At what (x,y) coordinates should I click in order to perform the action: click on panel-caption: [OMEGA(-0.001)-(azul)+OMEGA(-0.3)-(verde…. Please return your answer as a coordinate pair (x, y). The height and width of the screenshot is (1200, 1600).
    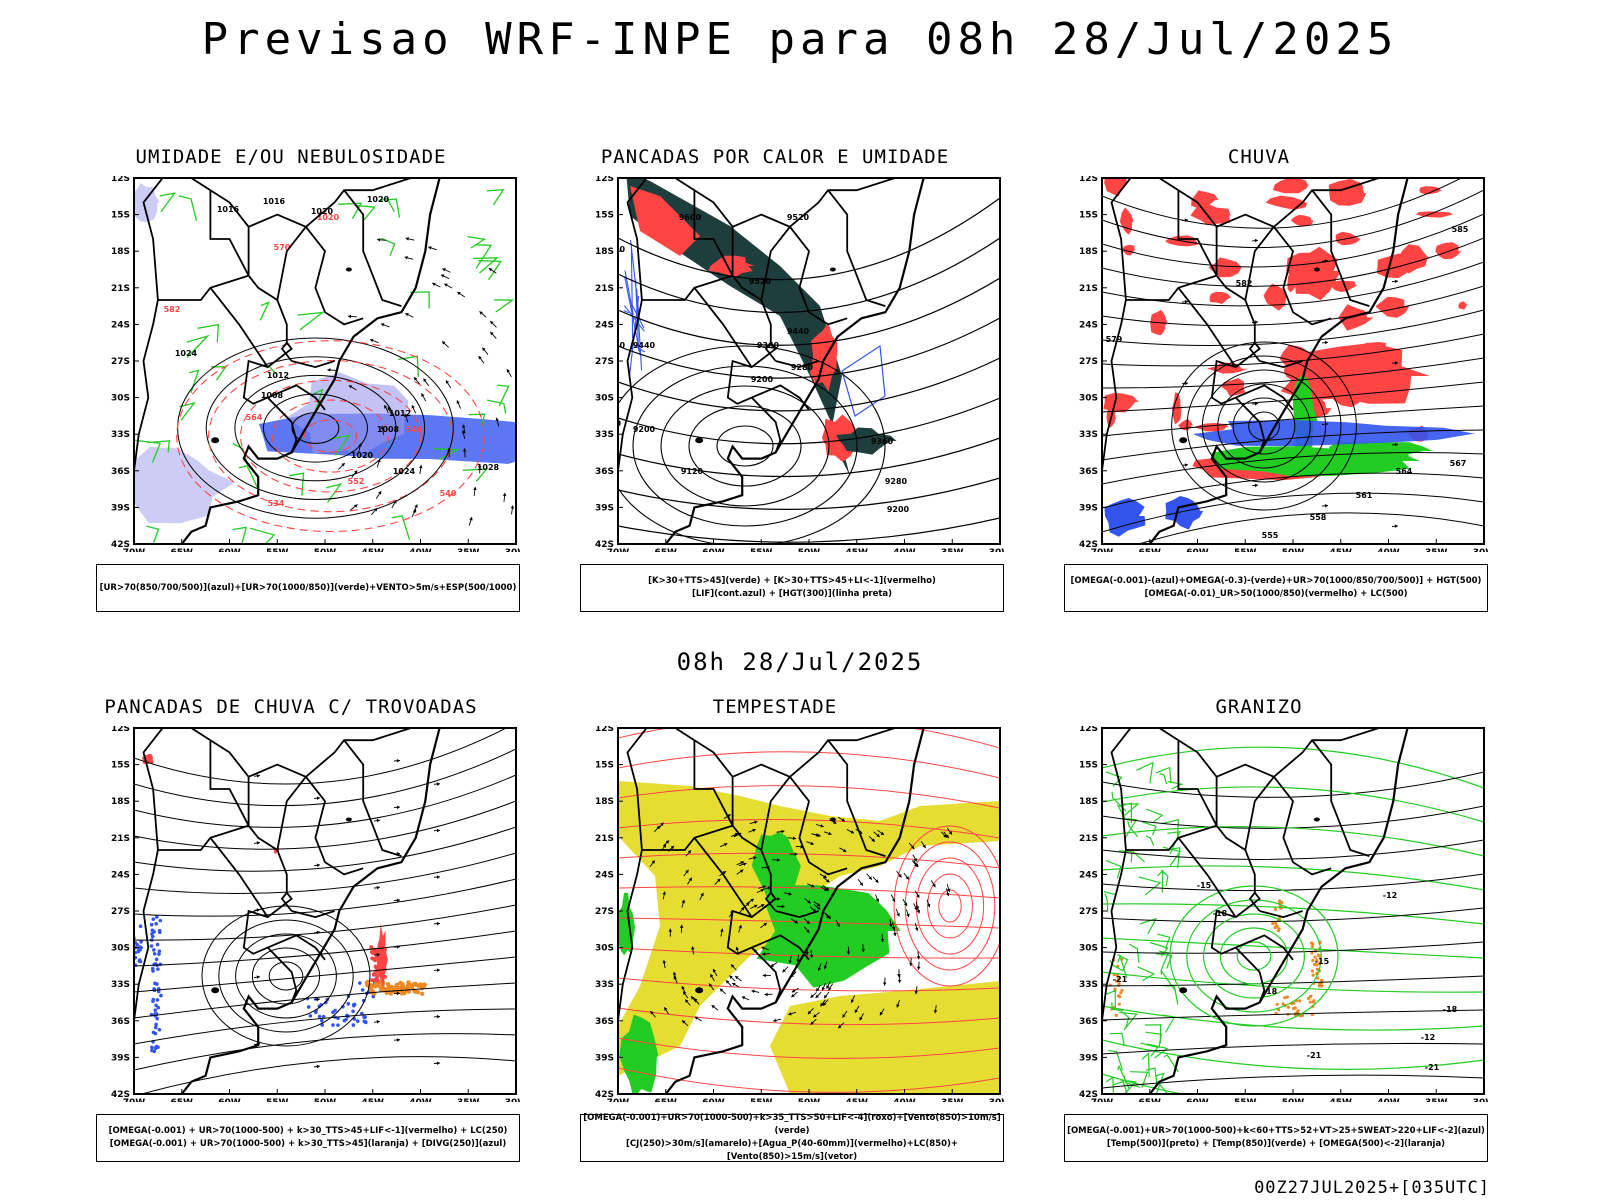
    Looking at the image, I should click on (1276, 588).